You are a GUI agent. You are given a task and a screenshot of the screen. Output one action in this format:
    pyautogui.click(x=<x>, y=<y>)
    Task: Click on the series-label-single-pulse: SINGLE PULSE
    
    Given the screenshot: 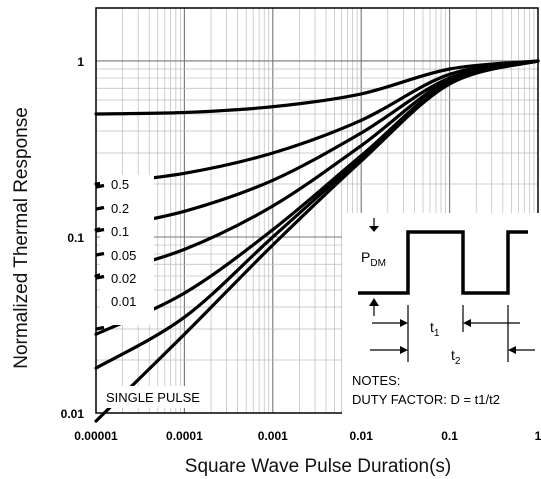 What is the action you would take?
    pyautogui.click(x=153, y=397)
    